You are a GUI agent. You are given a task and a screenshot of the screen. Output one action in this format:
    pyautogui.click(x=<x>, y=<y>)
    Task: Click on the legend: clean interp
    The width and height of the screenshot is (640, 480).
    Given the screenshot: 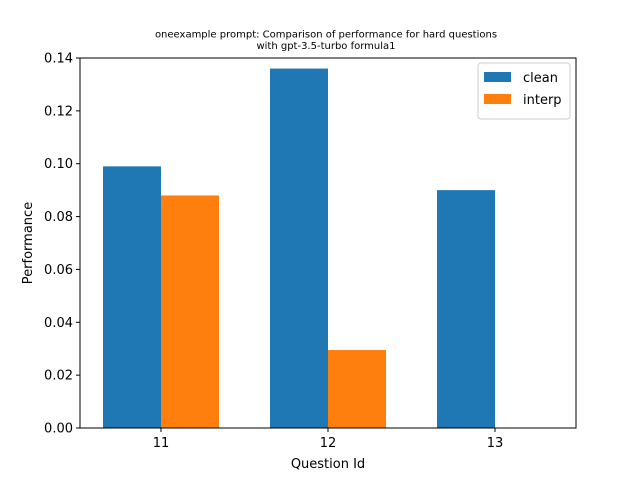 What is the action you would take?
    pyautogui.click(x=524, y=91)
    